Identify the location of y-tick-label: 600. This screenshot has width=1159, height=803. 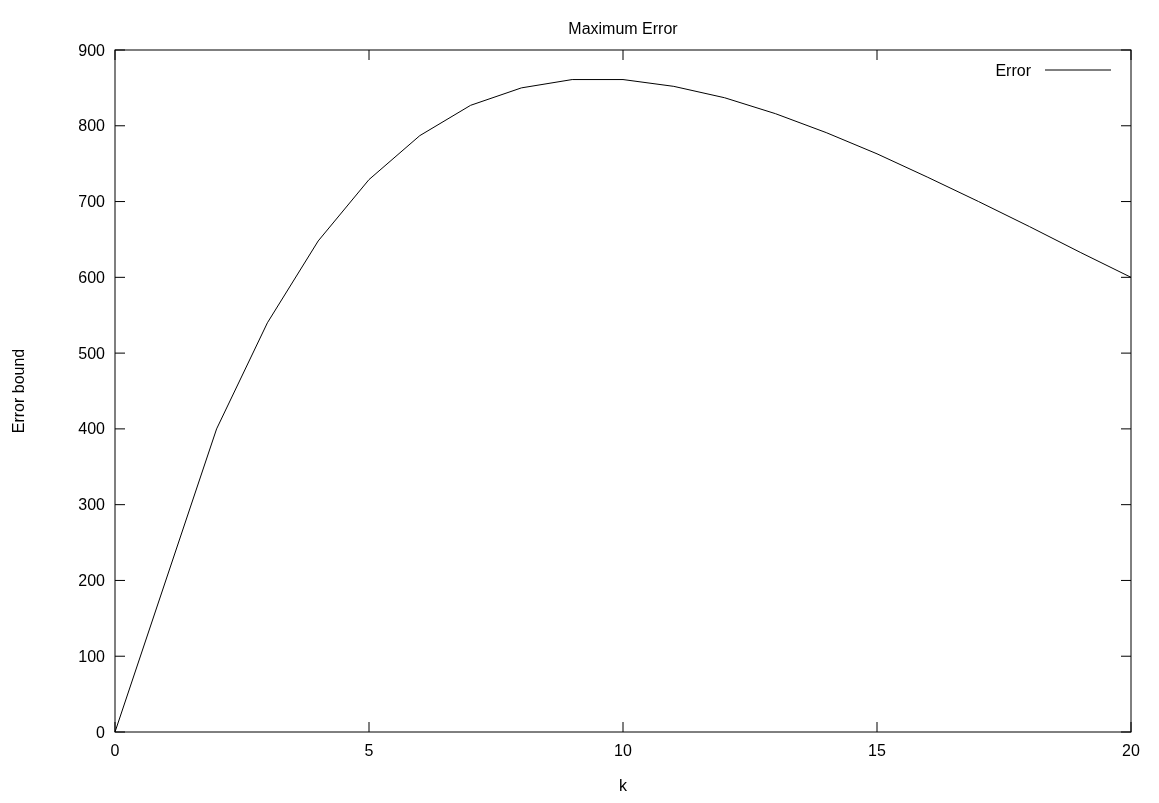
(92, 277).